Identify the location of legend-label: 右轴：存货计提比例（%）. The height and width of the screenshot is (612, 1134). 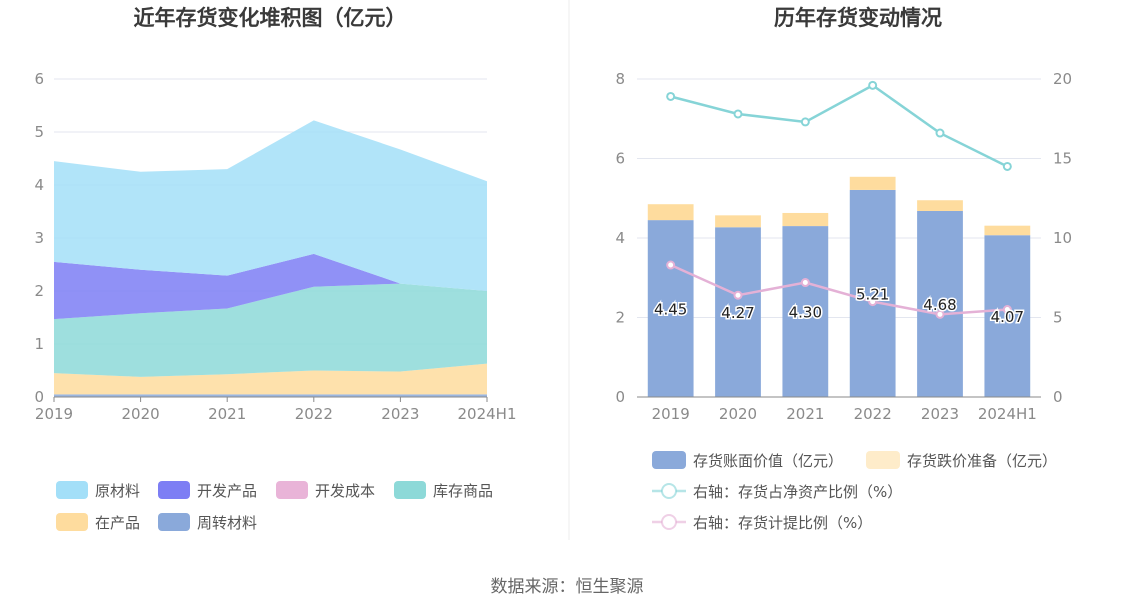
(782, 523).